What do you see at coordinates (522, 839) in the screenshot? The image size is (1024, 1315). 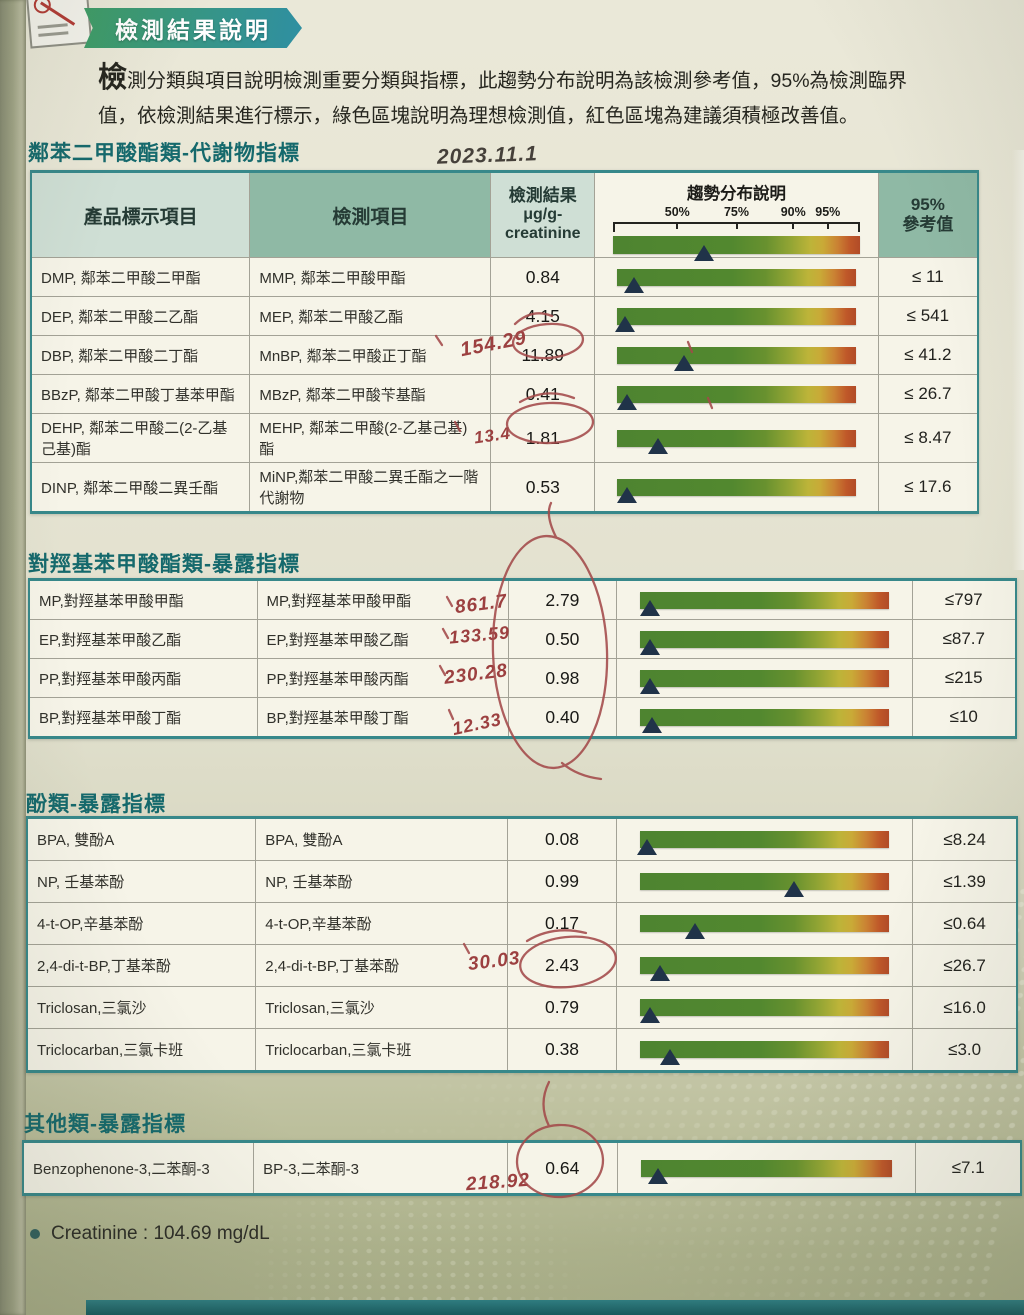 I see `table-row: BPA, 雙酚ABPA, 雙酚A0.08≤8.24` at bounding box center [522, 839].